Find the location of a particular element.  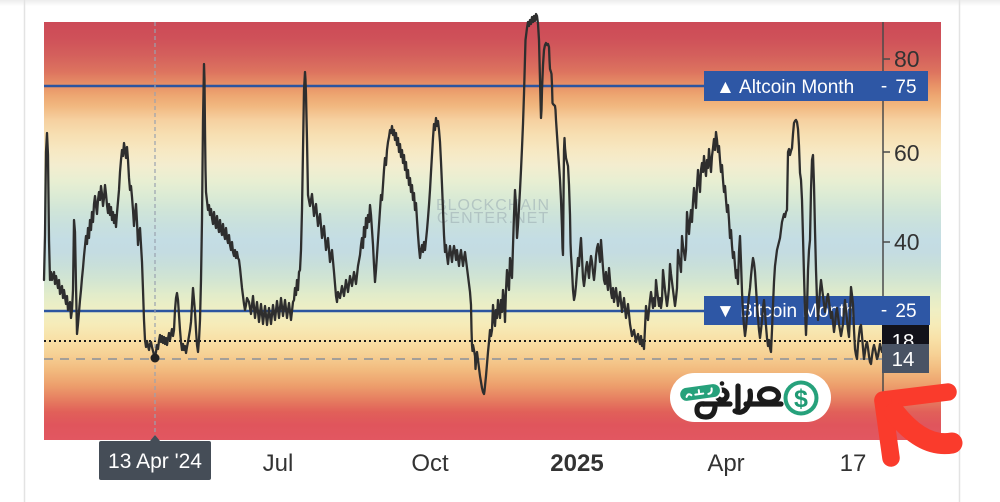

svg-text: 14 is located at coordinates (903, 359).